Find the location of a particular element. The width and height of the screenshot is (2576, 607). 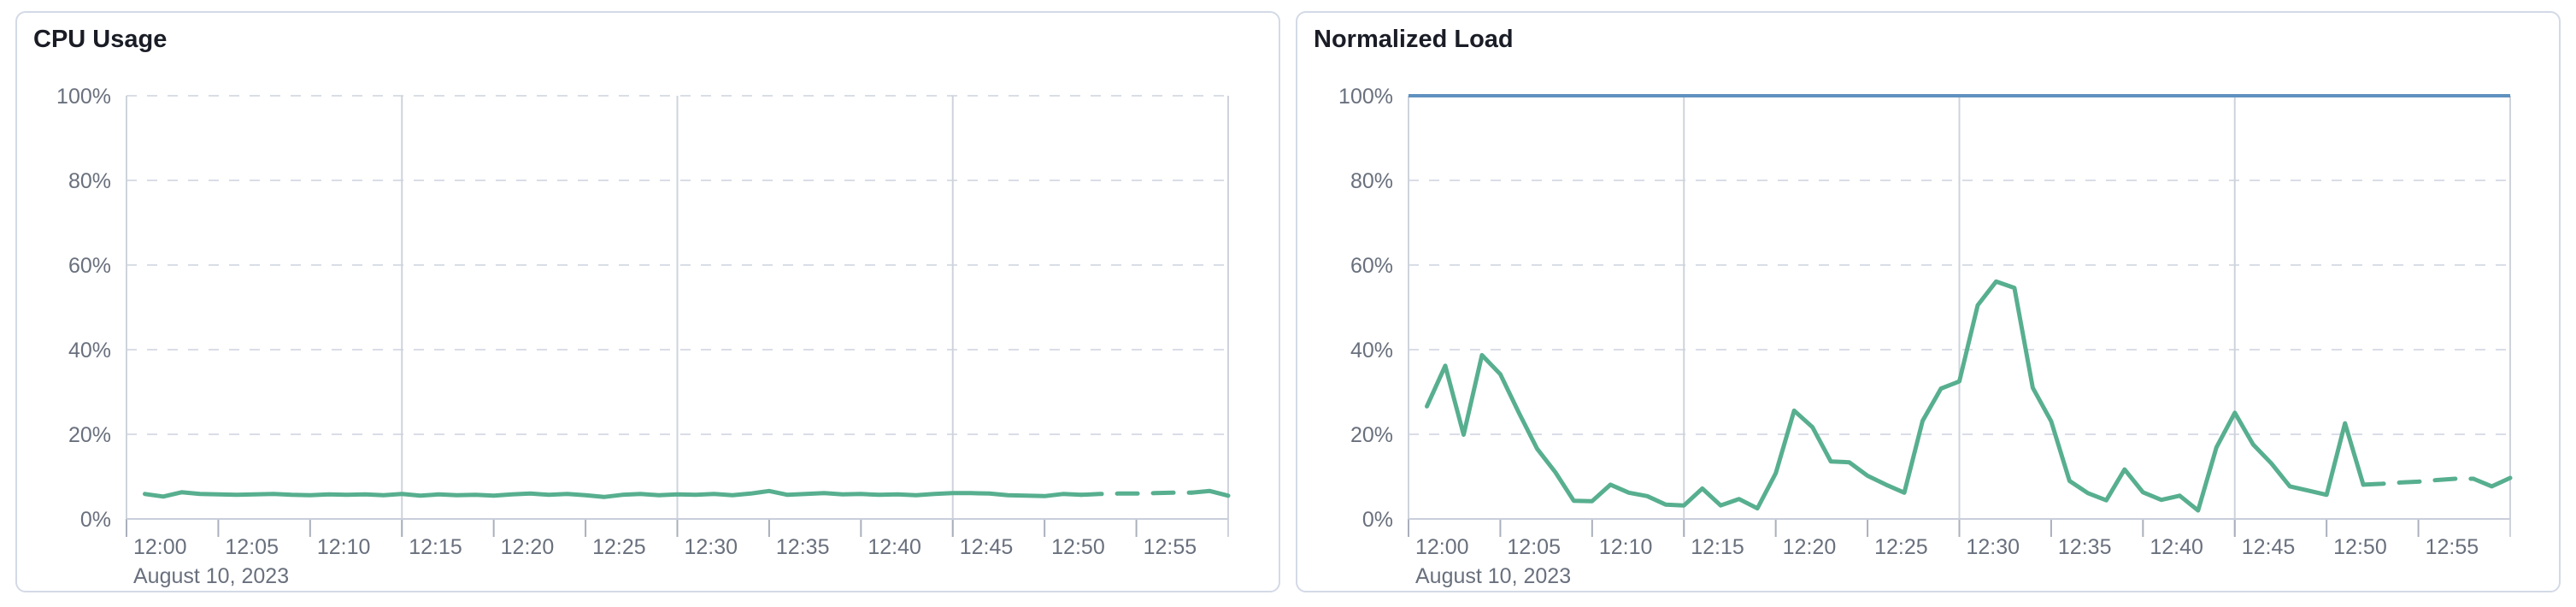

chart-title-cpu-usage: CPU Usage is located at coordinates (100, 39).